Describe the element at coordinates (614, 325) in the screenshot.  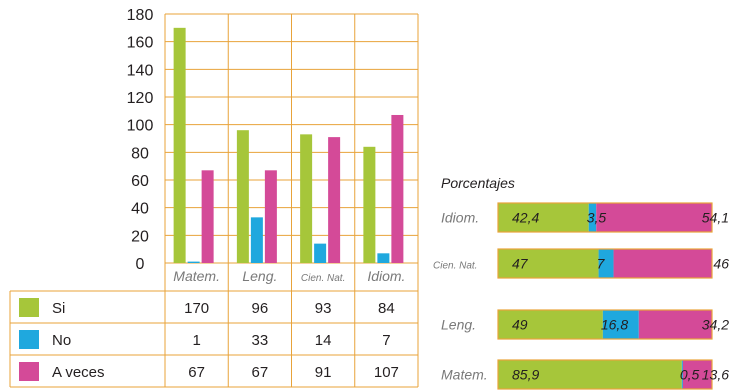
I see `percent-label-no: 16,8` at that location.